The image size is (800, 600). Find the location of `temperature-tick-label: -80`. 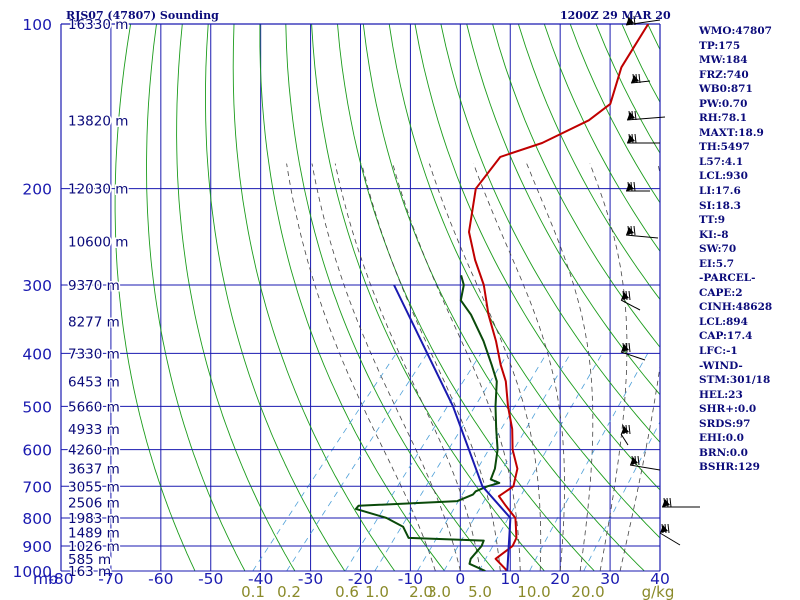

temperature-tick-label: -80 is located at coordinates (60, 579).